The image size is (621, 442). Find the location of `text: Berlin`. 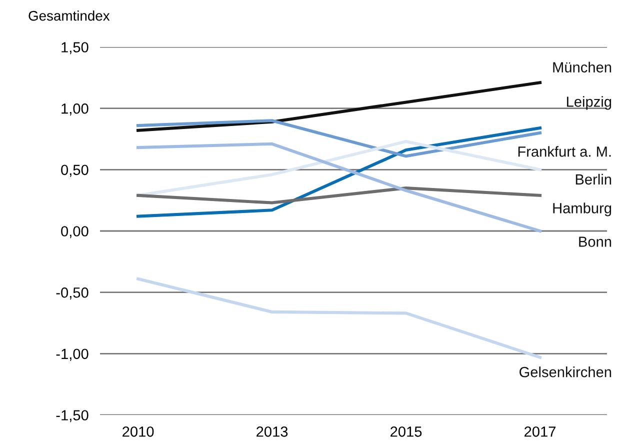

text: Berlin is located at coordinates (594, 179).